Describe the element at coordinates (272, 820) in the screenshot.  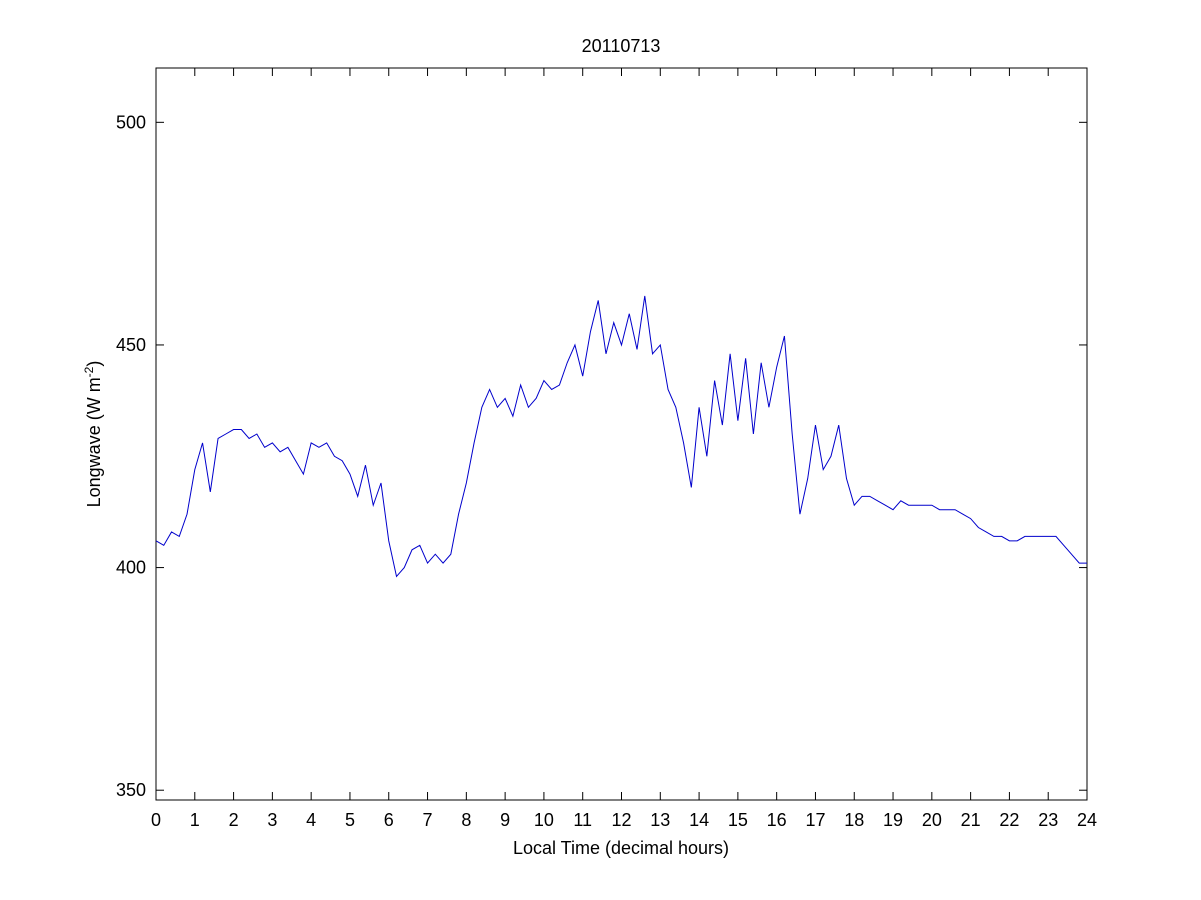
I see `x-tick-label: 3` at that location.